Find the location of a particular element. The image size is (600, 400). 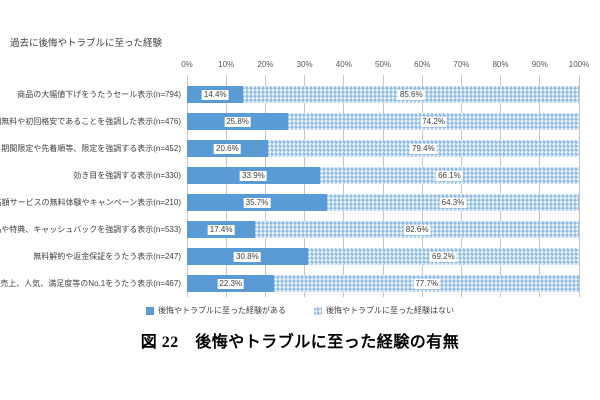

bar-row: 17.4% 82.6% is located at coordinates (383, 229).